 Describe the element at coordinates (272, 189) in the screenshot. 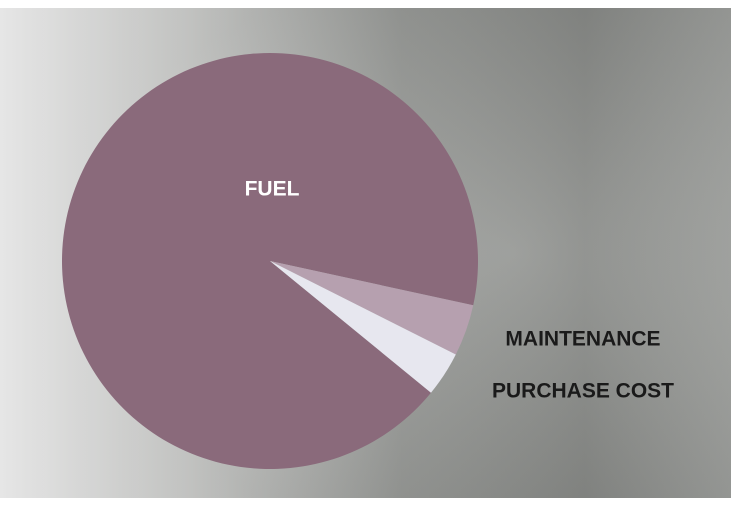

I see `slice-label: FUEL` at that location.